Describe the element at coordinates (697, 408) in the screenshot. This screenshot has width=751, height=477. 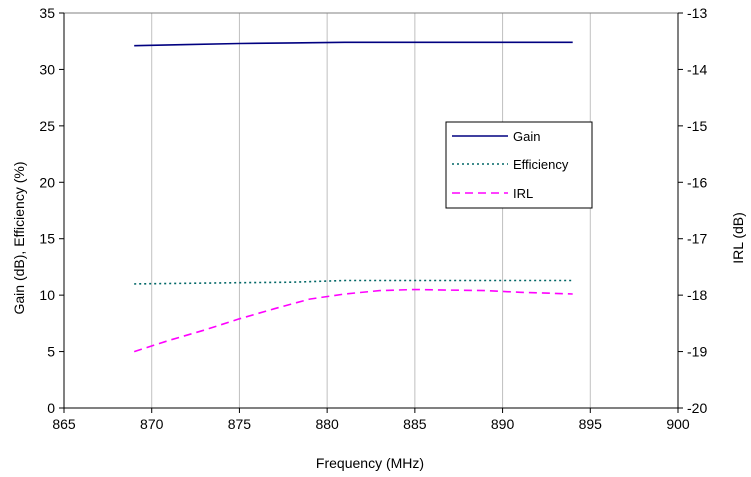
I see `y-right-tick-label: -20` at that location.